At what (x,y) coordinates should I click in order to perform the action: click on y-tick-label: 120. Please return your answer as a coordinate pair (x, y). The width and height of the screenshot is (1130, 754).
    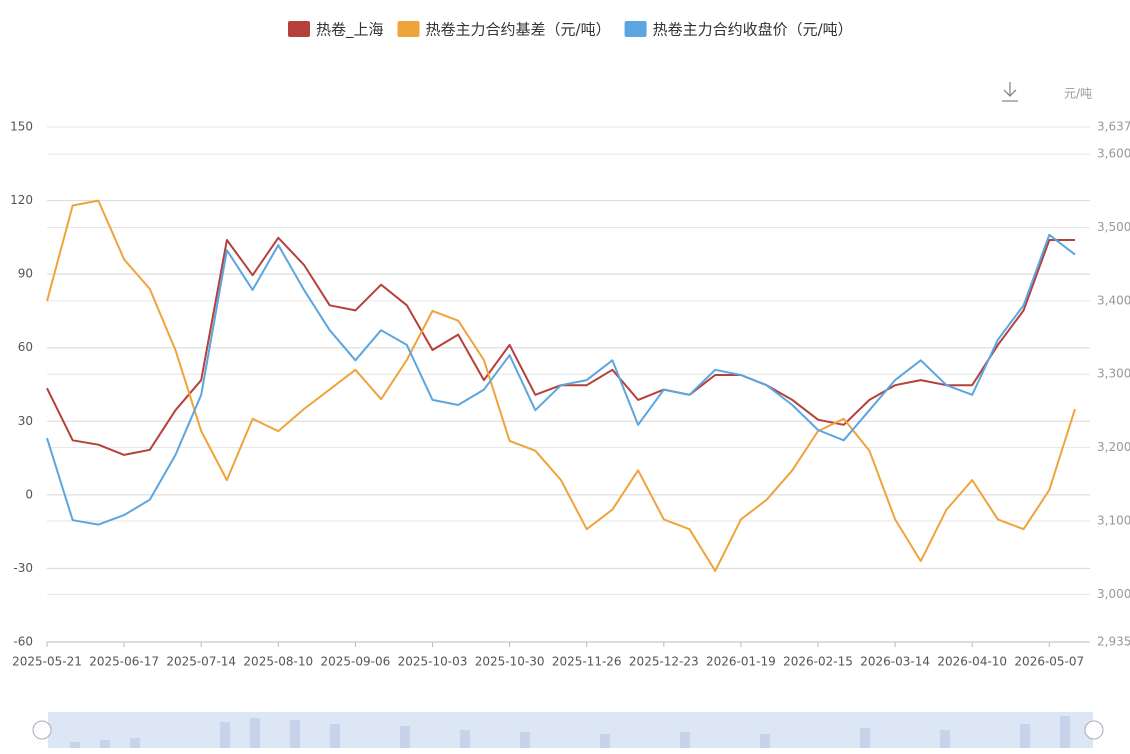
    Looking at the image, I should click on (21, 200).